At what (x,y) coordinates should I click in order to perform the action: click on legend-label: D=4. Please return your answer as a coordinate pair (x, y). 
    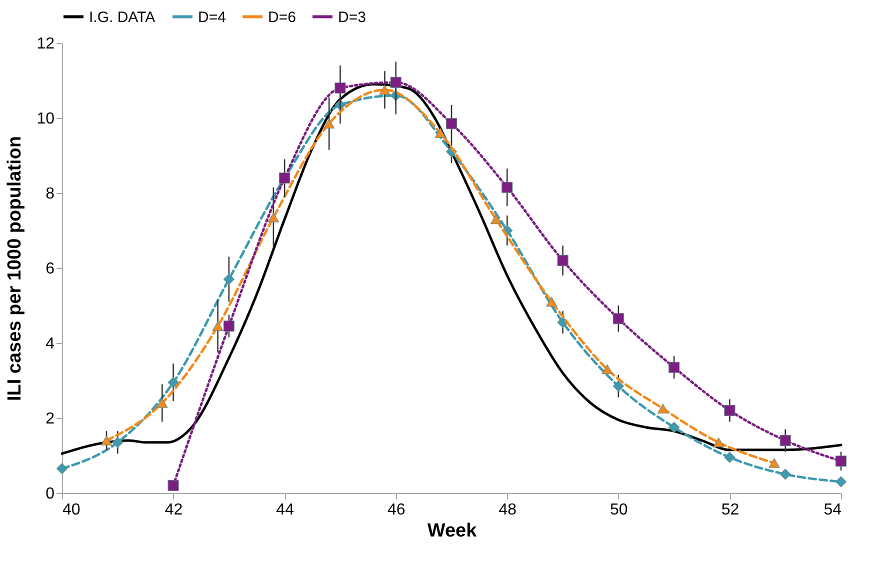
    Looking at the image, I should click on (212, 17).